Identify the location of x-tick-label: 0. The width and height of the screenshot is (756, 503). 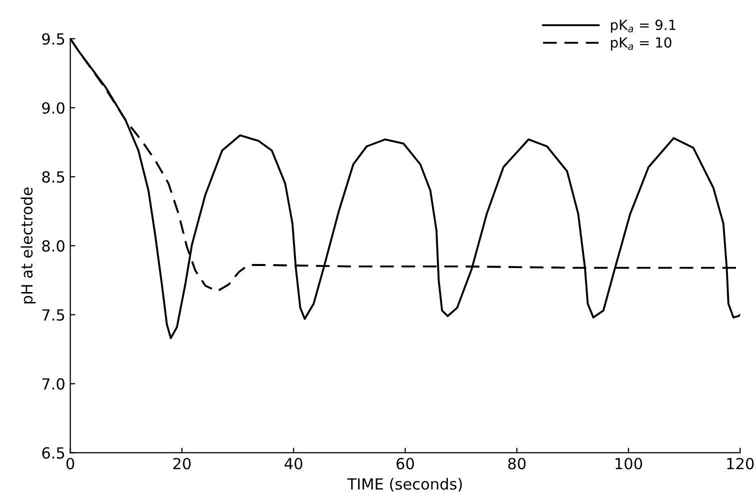
(70, 464).